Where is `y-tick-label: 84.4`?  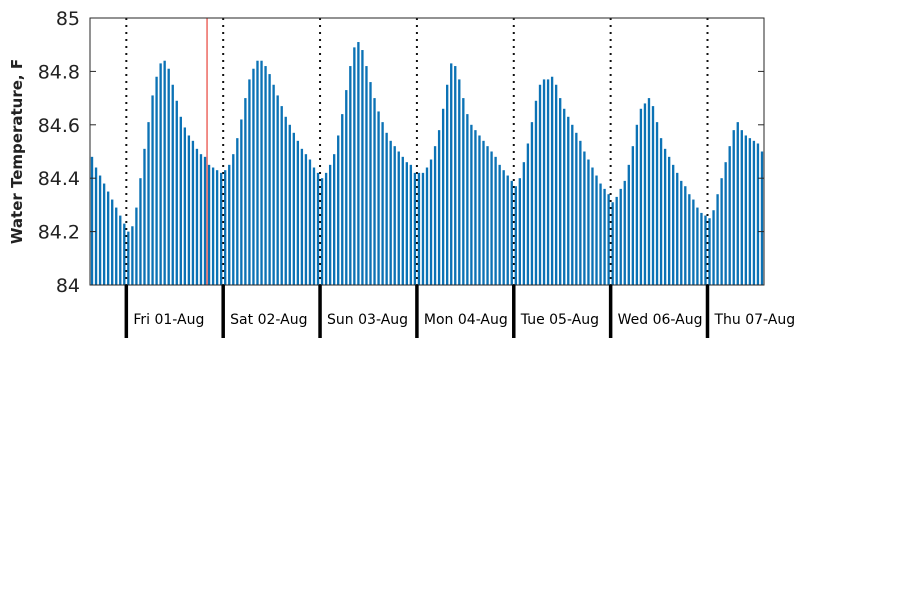
y-tick-label: 84.4 is located at coordinates (59, 179).